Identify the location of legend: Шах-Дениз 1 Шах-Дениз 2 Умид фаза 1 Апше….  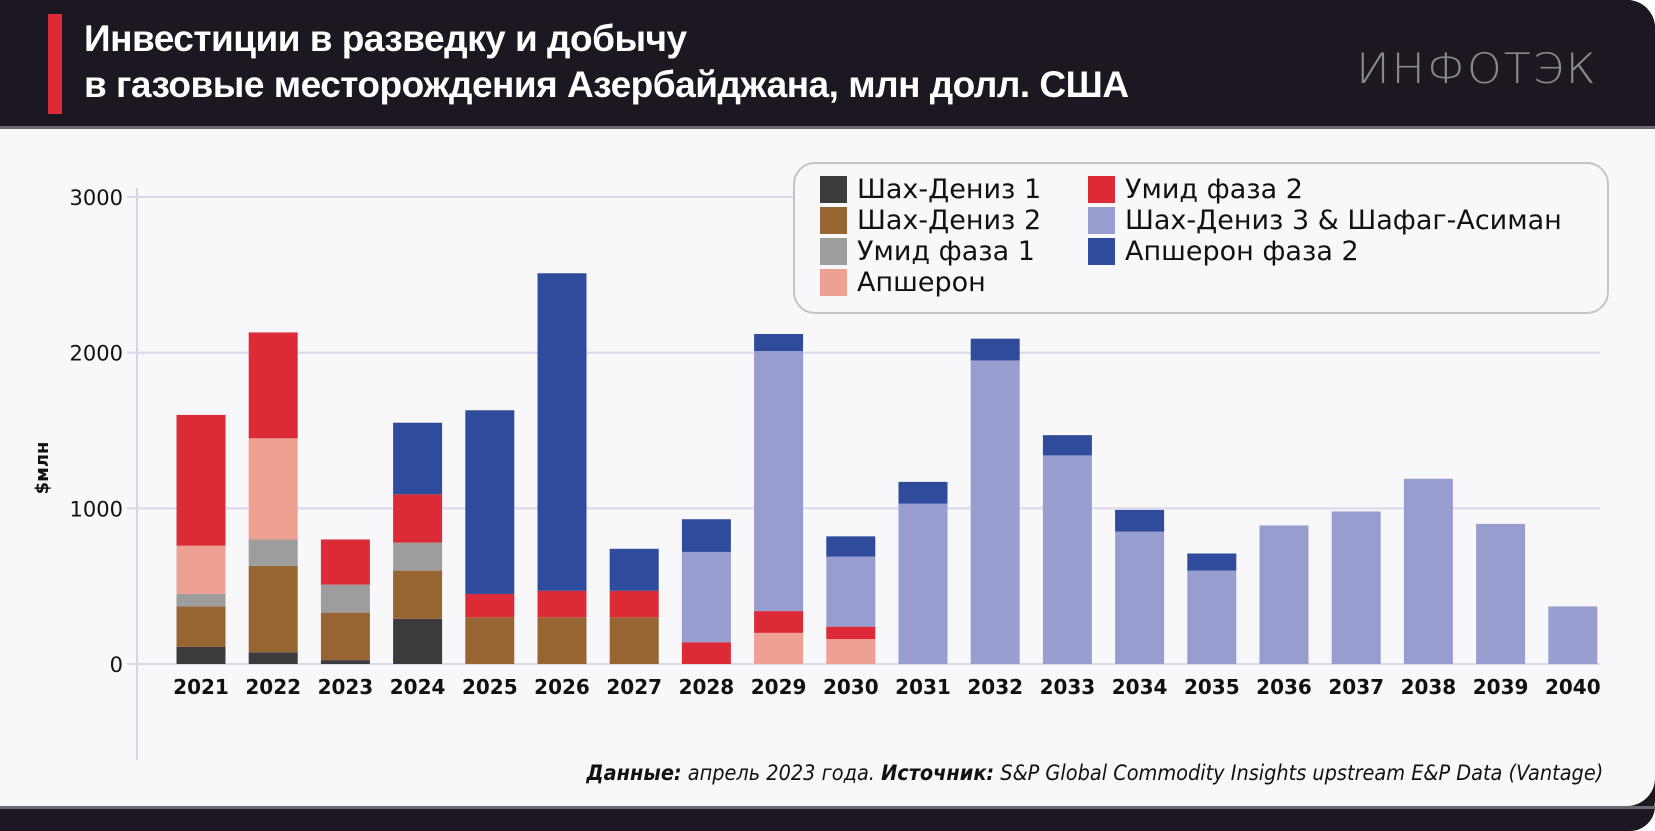
(1201, 238).